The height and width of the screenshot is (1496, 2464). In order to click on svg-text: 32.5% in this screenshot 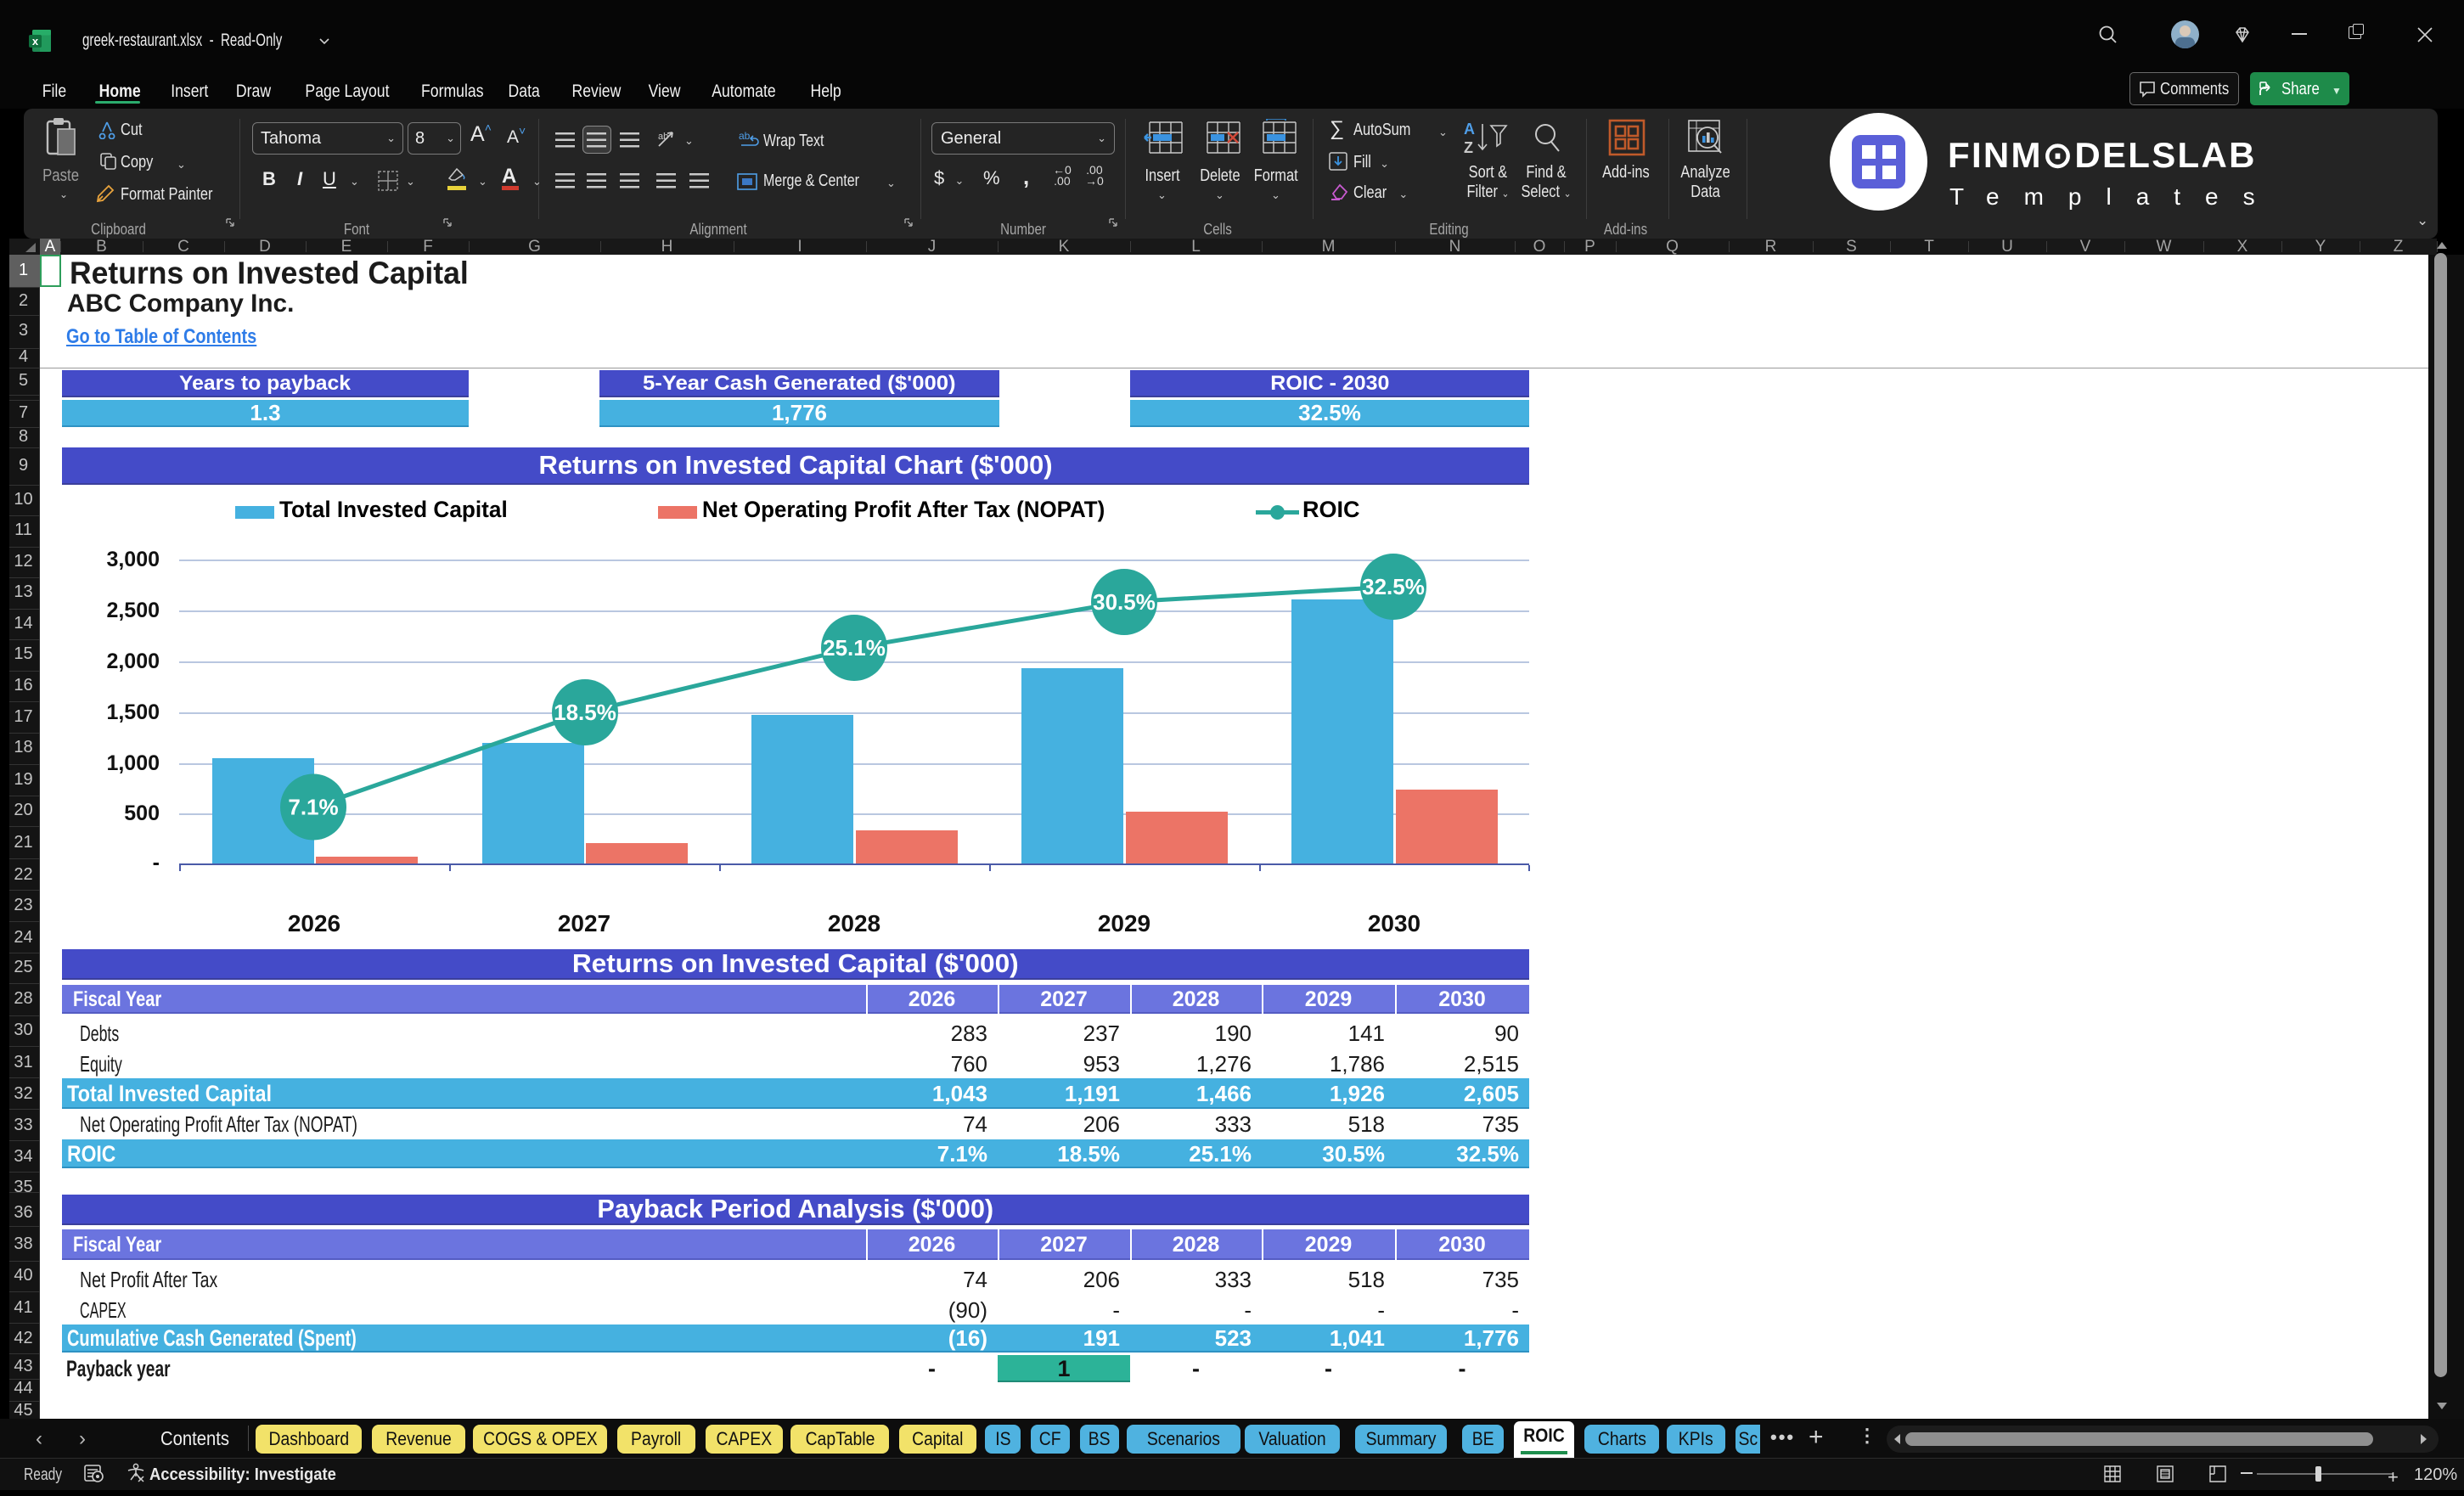, I will do `click(1393, 586)`.